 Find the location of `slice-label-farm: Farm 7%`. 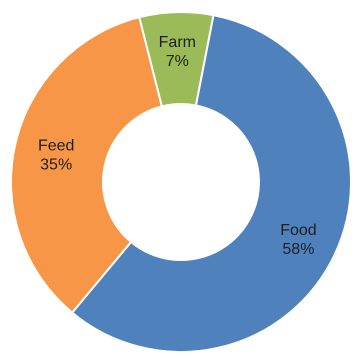

slice-label-farm: Farm 7% is located at coordinates (177, 52).